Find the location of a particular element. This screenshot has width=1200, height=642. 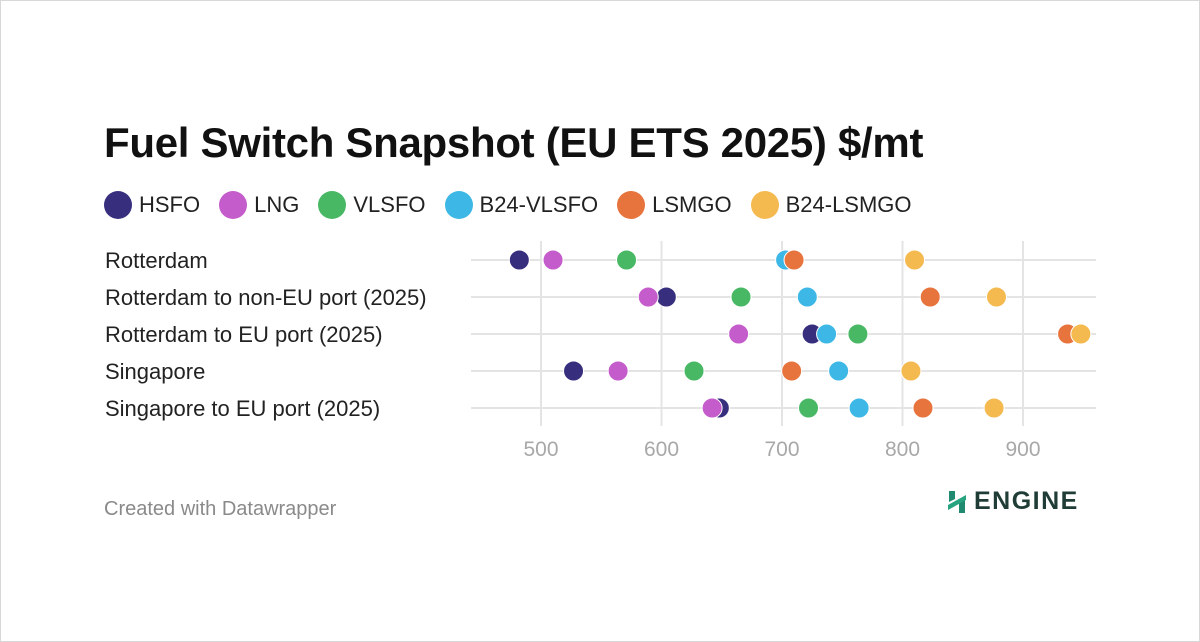

x-axis-ticks: 500 600 700 800 900 is located at coordinates (781, 449).